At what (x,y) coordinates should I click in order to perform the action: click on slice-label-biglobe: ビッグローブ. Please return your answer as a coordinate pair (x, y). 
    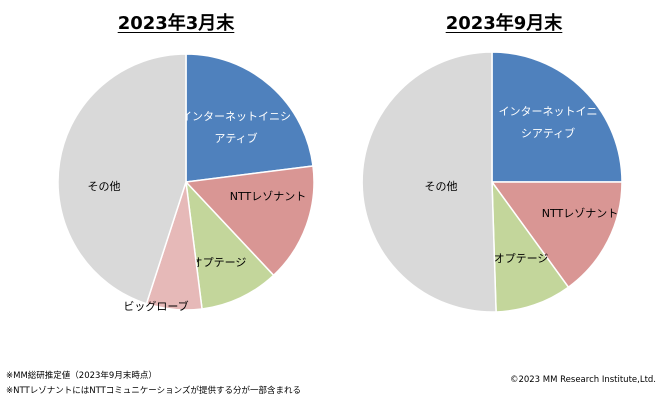
    Looking at the image, I should click on (155, 306).